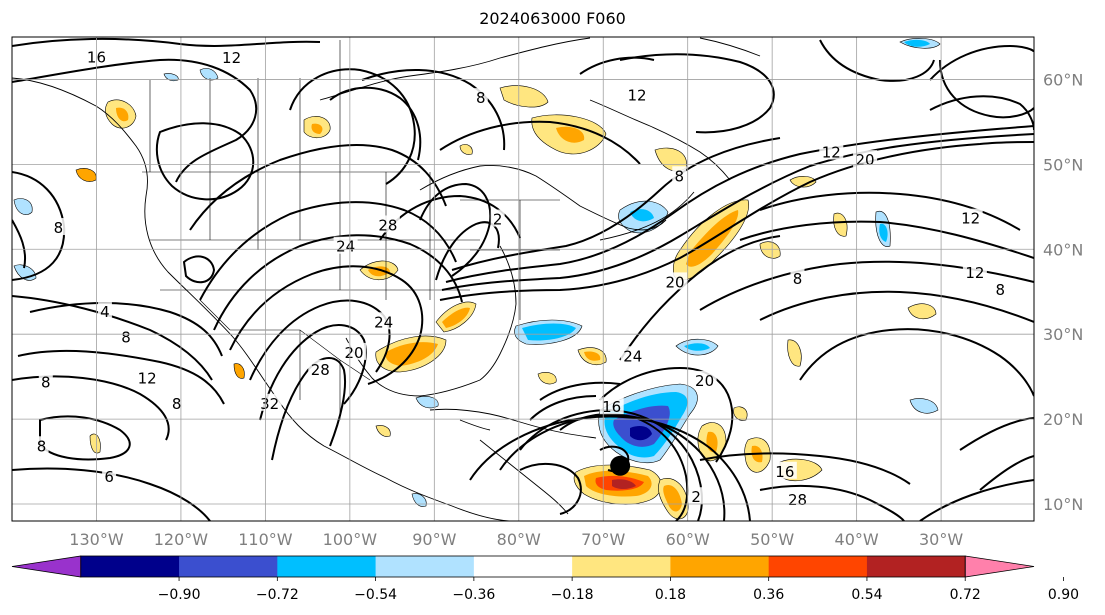  Describe the element at coordinates (1063, 164) in the screenshot. I see `lat-tick-label: 50°N` at that location.